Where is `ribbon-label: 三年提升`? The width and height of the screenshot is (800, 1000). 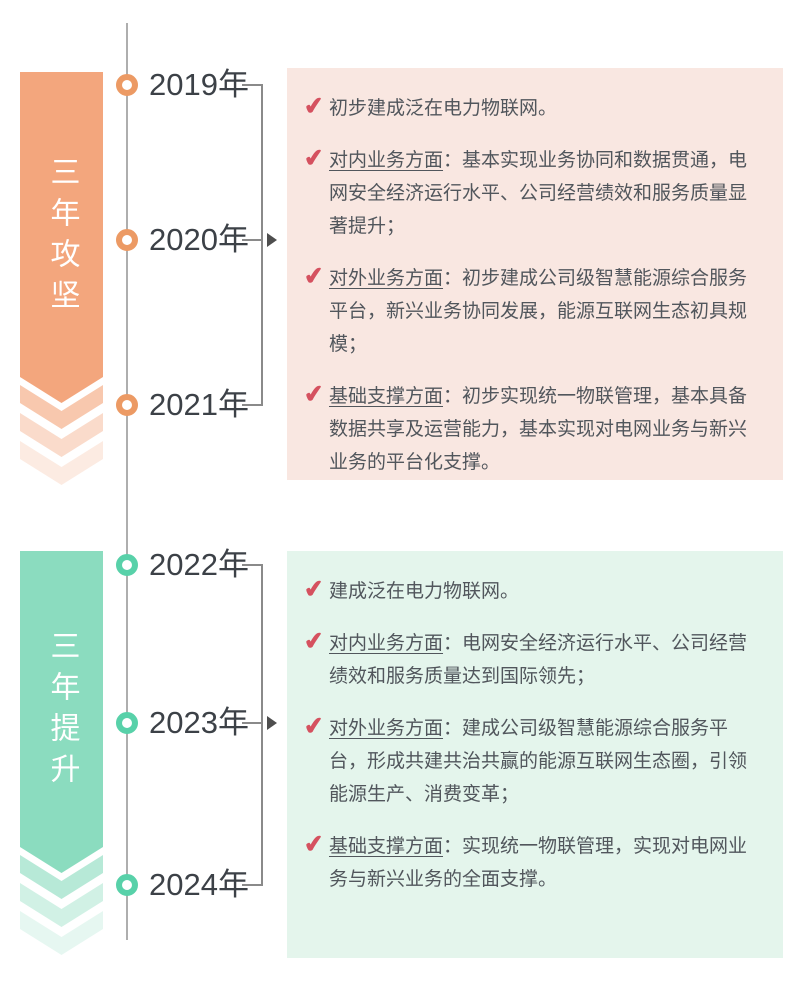
ribbon-label: 三年提升 is located at coordinates (62, 712).